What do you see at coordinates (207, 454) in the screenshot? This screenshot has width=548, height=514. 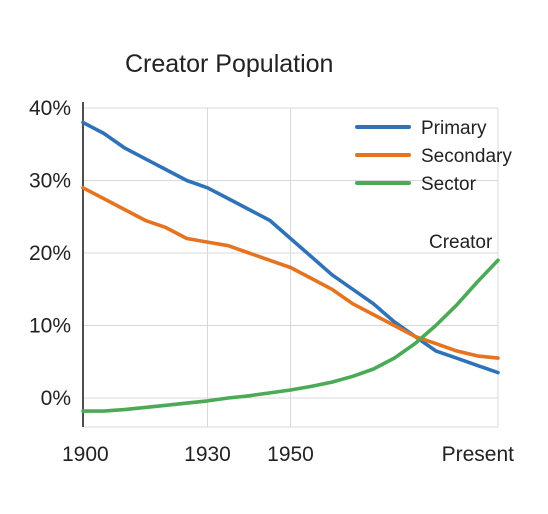 I see `x-tick-label: 1930` at bounding box center [207, 454].